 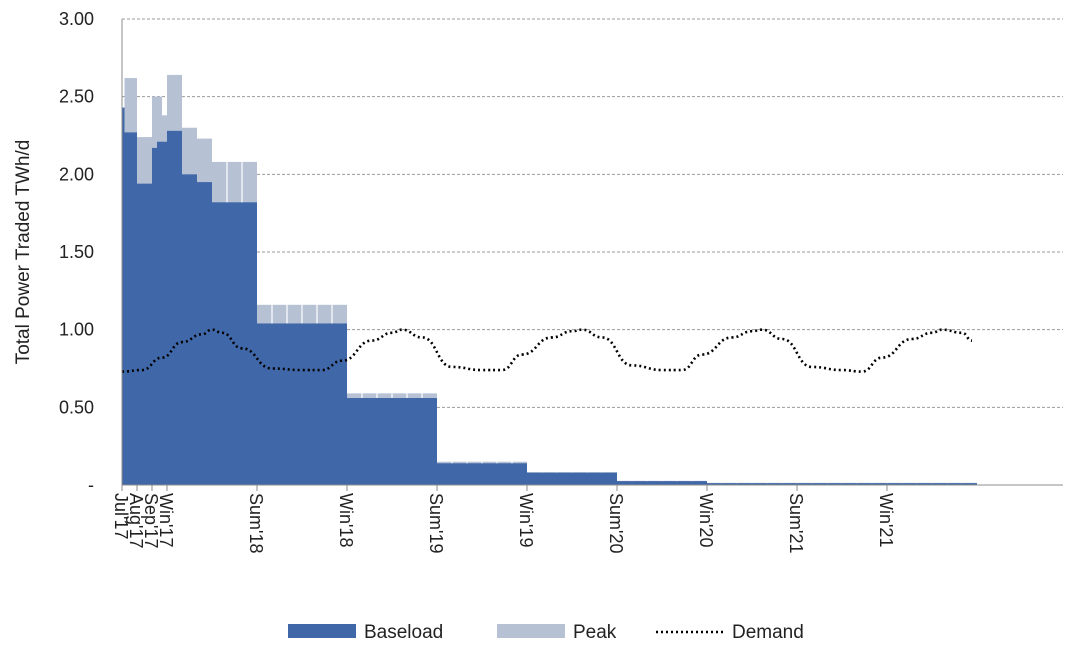 What do you see at coordinates (76, 19) in the screenshot?
I see `y-tick-label: 3.00` at bounding box center [76, 19].